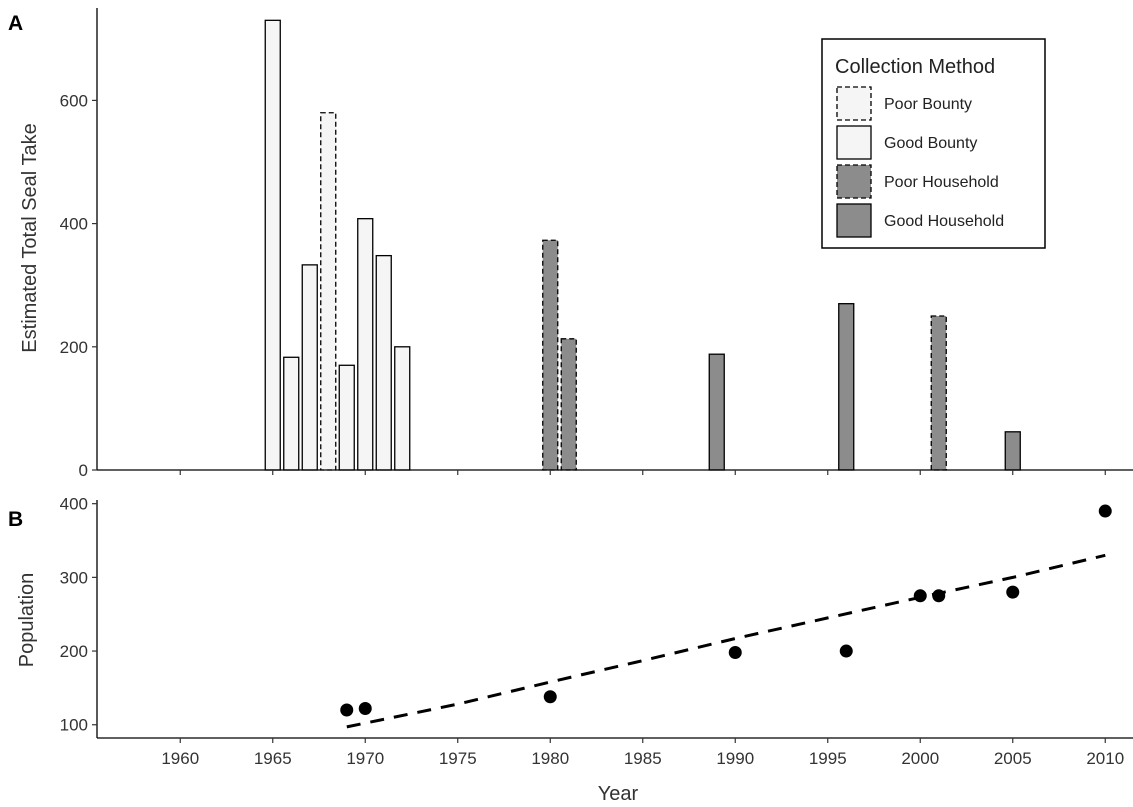  I want to click on x-tick-label: 1970, so click(365, 758).